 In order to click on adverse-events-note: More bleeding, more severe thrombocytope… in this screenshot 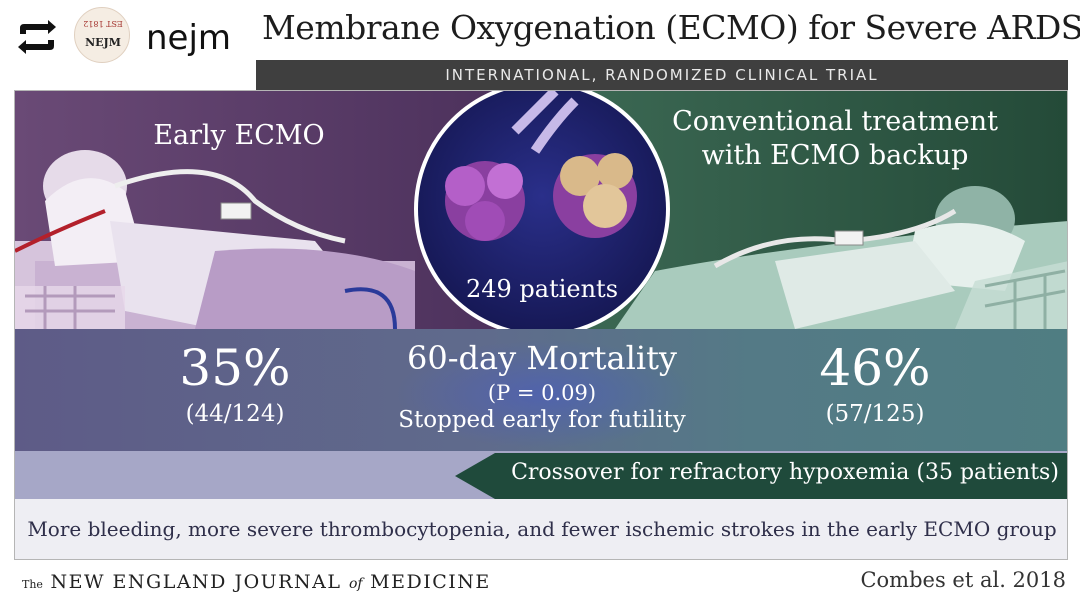, I will do `click(542, 529)`.